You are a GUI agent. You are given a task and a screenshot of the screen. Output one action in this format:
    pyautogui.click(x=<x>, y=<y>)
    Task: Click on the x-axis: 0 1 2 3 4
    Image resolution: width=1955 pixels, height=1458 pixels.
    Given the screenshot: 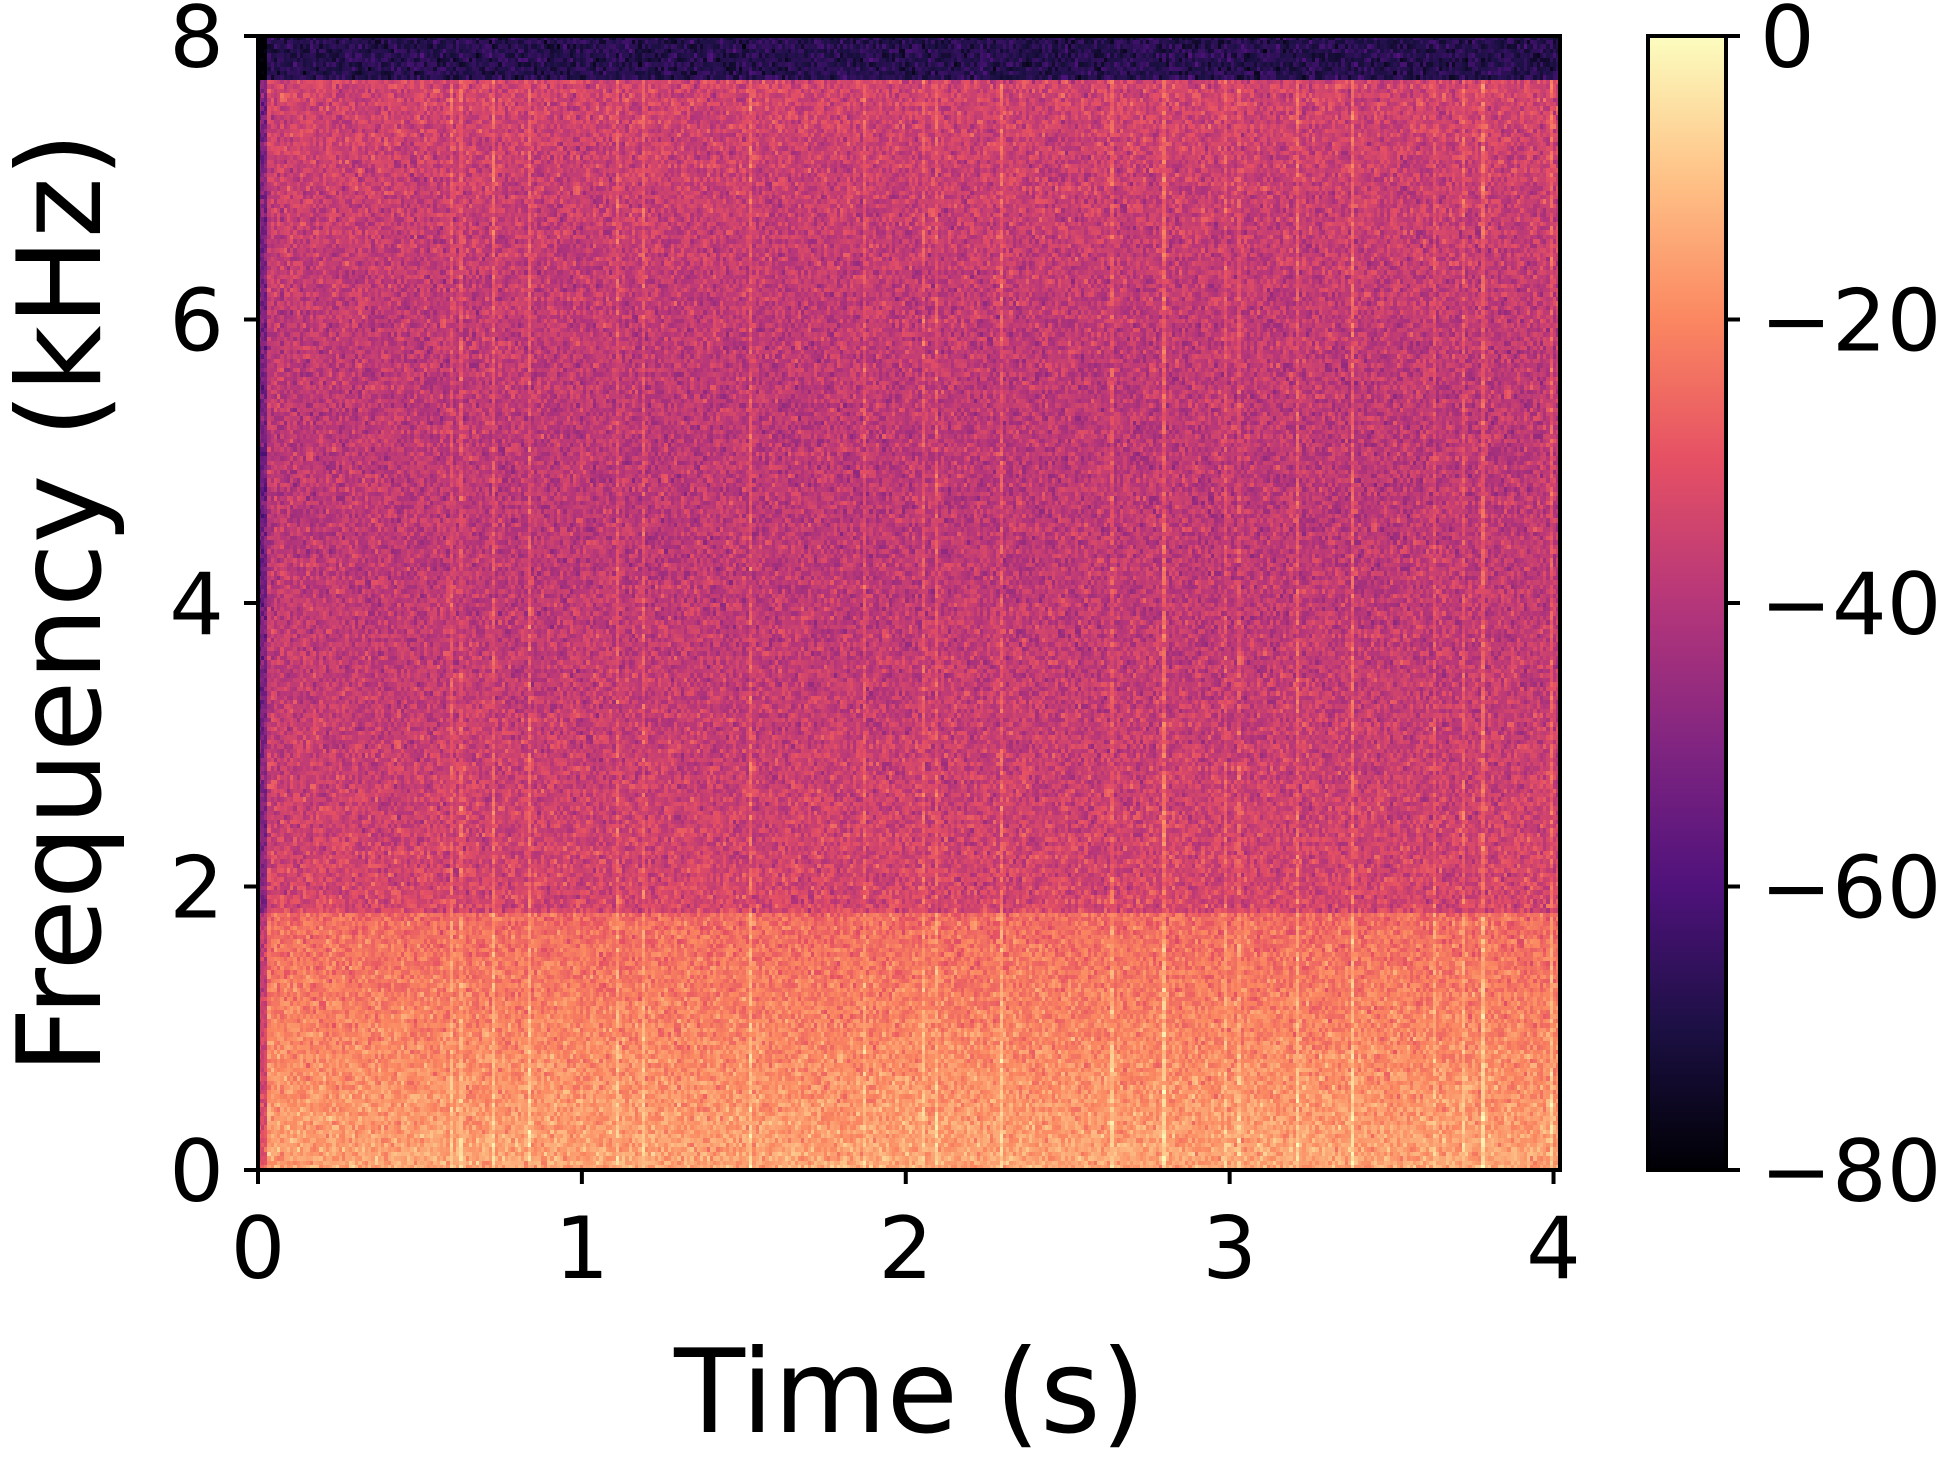 What is the action you would take?
    pyautogui.click(x=906, y=1234)
    